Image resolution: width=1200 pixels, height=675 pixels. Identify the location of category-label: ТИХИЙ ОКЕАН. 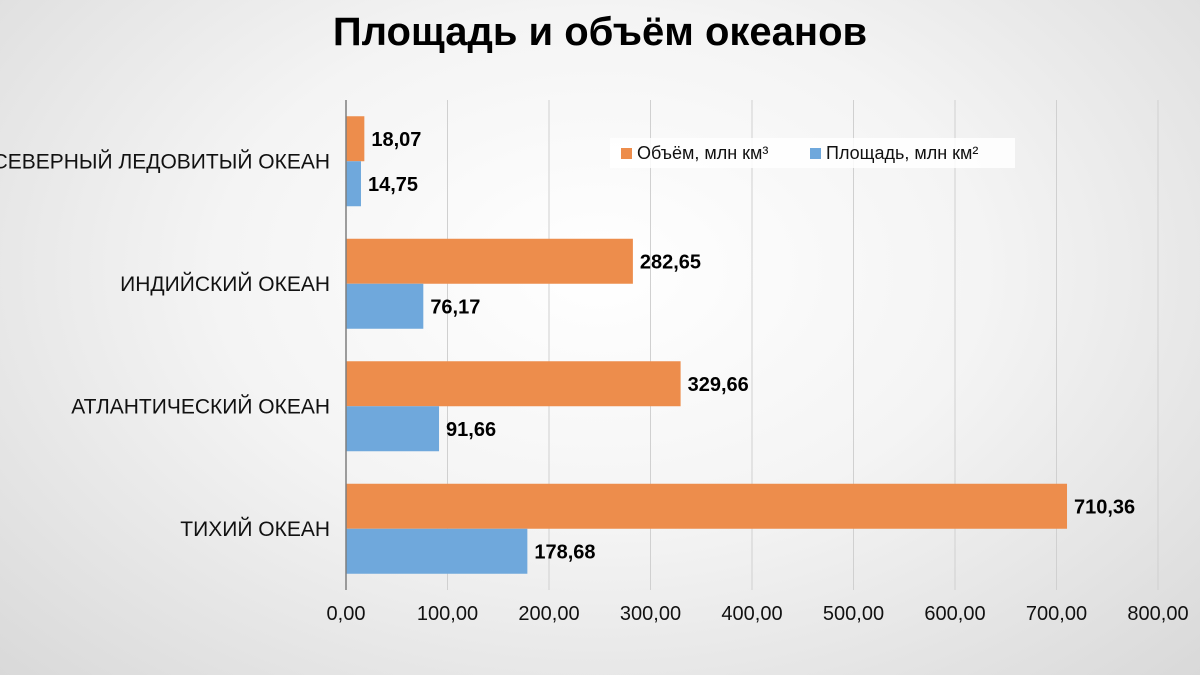
(255, 529).